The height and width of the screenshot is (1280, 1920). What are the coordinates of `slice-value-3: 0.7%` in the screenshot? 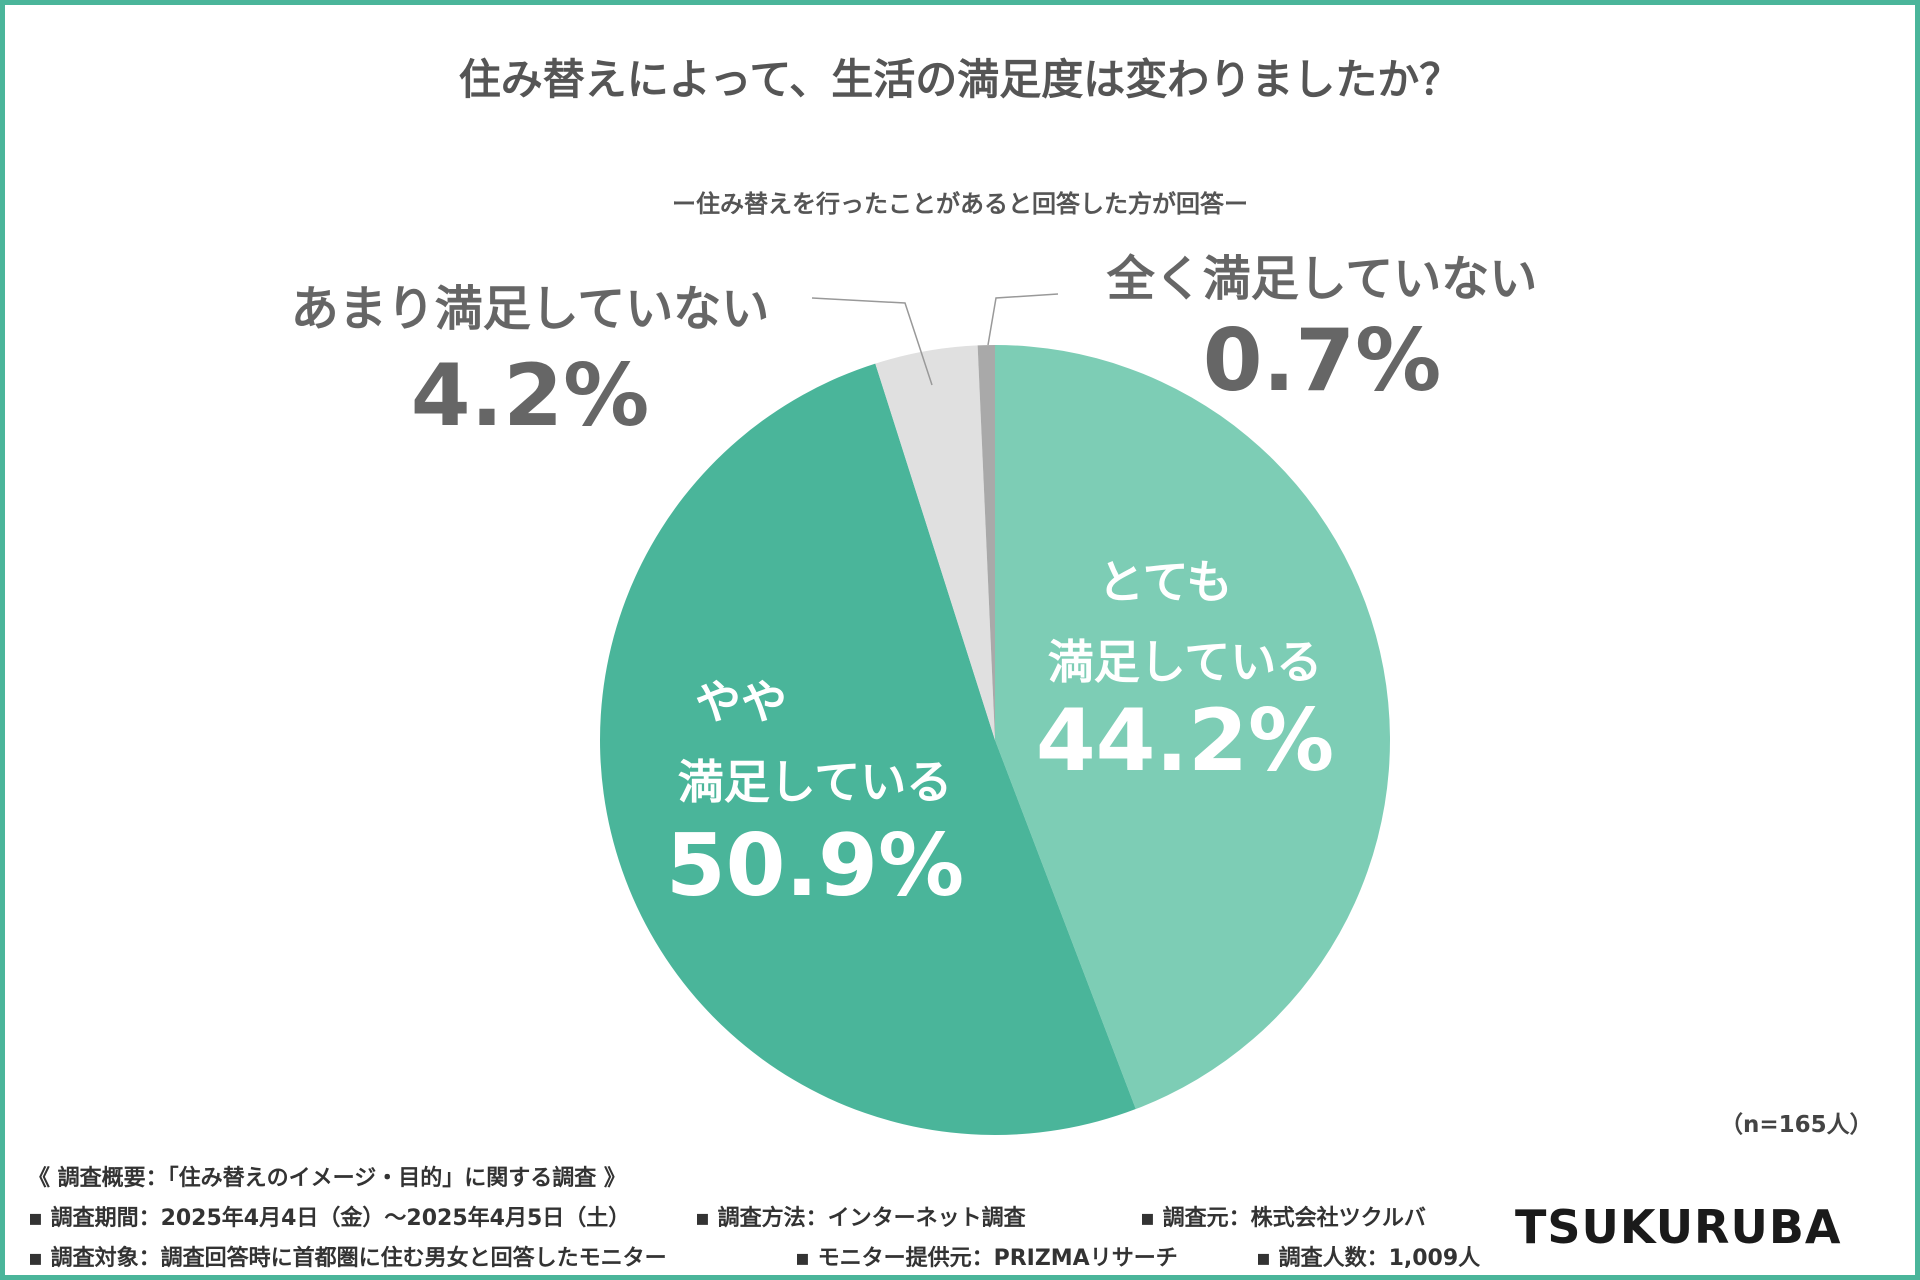 It's located at (1322, 361).